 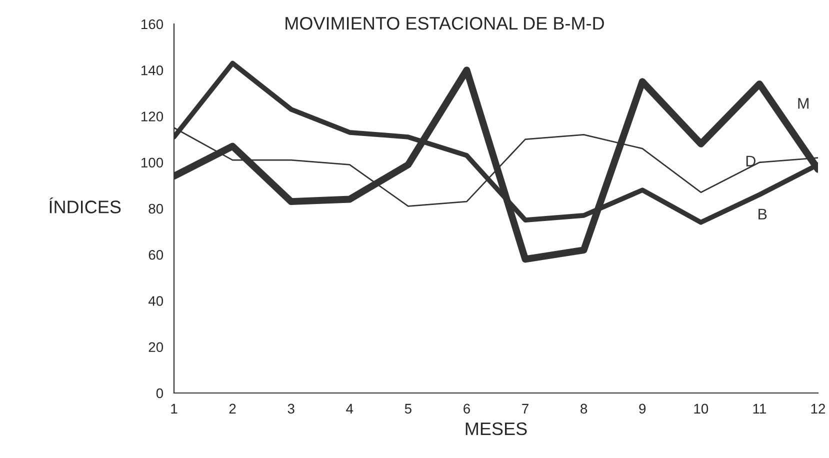 What do you see at coordinates (291, 409) in the screenshot?
I see `x-tick-label: 3` at bounding box center [291, 409].